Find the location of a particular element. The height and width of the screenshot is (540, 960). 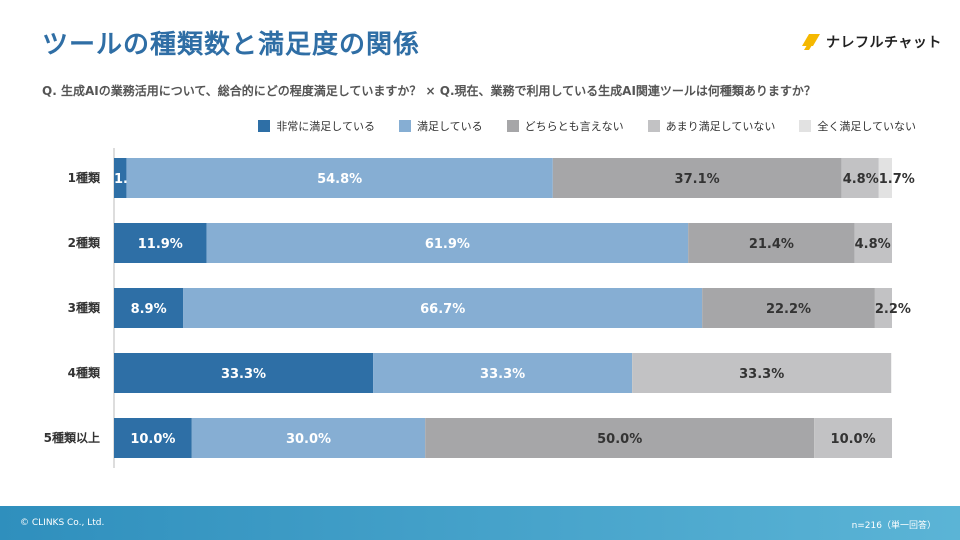

category-label: 3種類 is located at coordinates (84, 307).